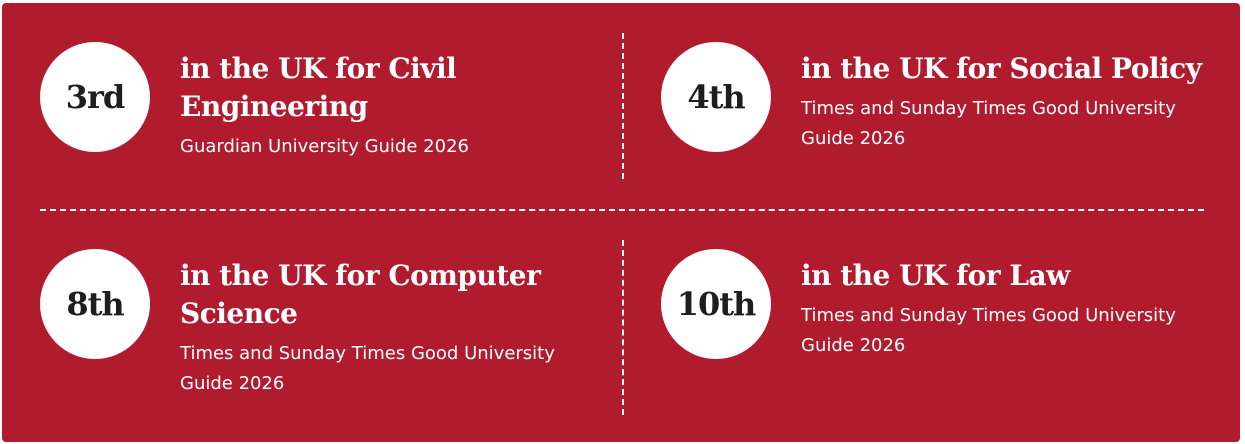 The width and height of the screenshot is (1245, 444). I want to click on ranking-source: Guardian University Guide 2026, so click(324, 146).